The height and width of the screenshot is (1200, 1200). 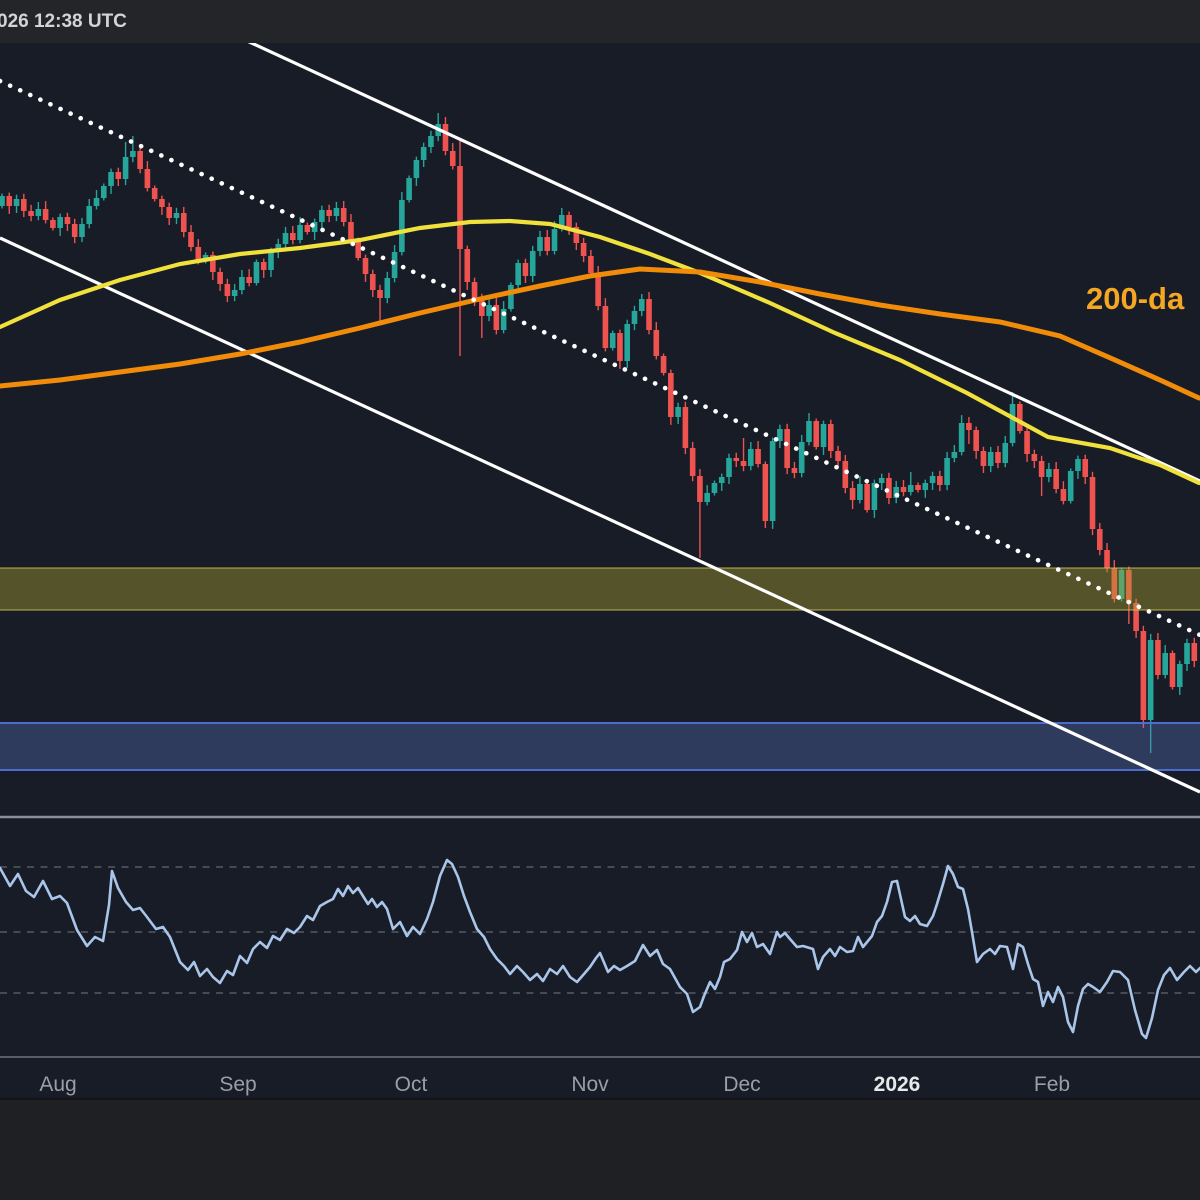 What do you see at coordinates (1135, 298) in the screenshot?
I see `ma-200-label: 200-da` at bounding box center [1135, 298].